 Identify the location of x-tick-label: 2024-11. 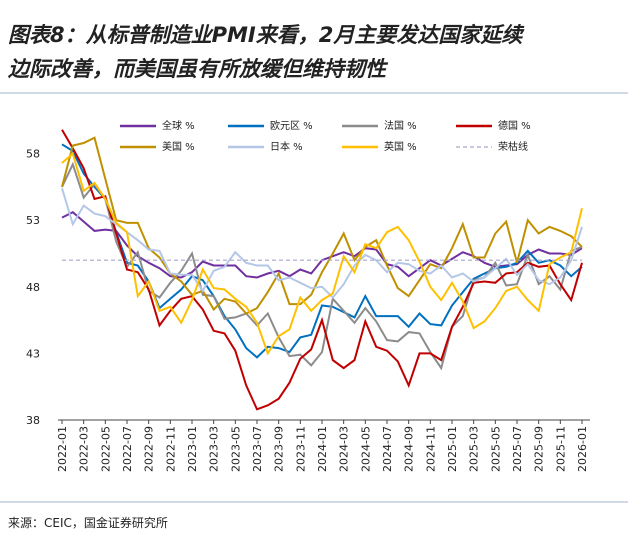
(430, 449).